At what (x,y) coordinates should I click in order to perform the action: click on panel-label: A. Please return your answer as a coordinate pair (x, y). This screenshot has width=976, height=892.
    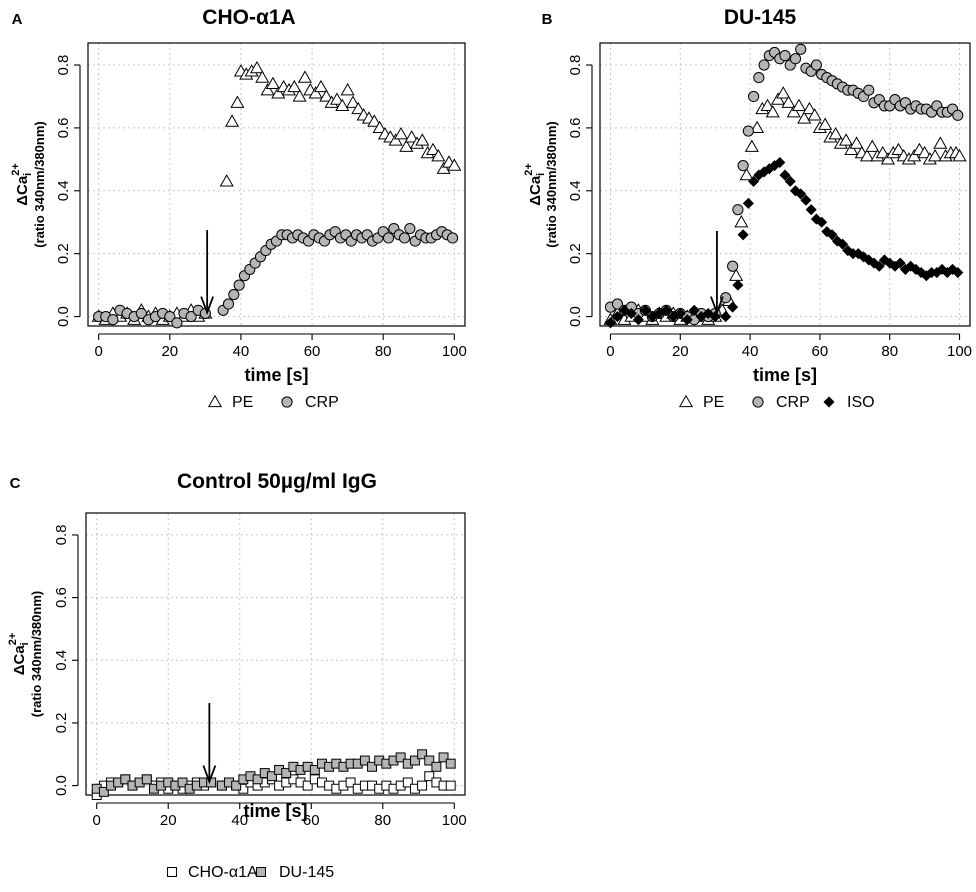
    Looking at the image, I should click on (17, 19).